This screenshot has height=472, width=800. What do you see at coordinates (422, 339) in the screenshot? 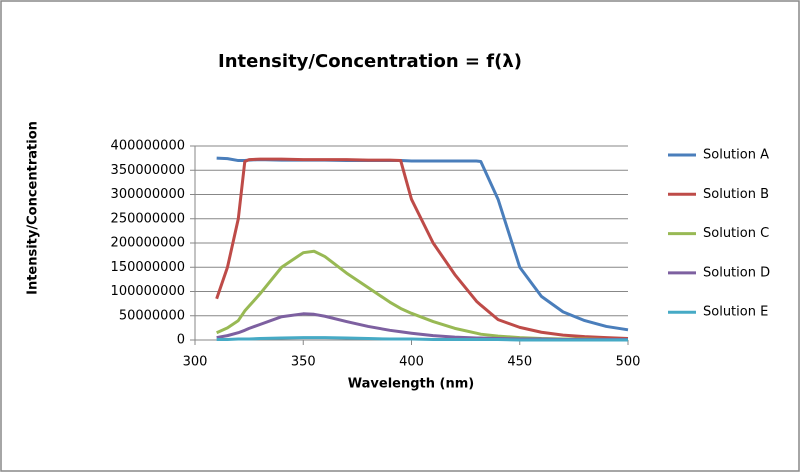
I see `series-line` at bounding box center [422, 339].